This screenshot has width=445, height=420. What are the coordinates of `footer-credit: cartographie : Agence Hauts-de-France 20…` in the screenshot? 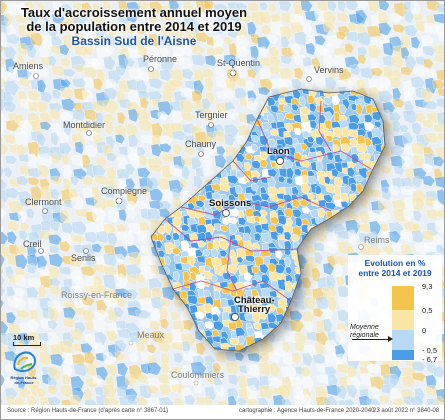 It's located at (307, 411).